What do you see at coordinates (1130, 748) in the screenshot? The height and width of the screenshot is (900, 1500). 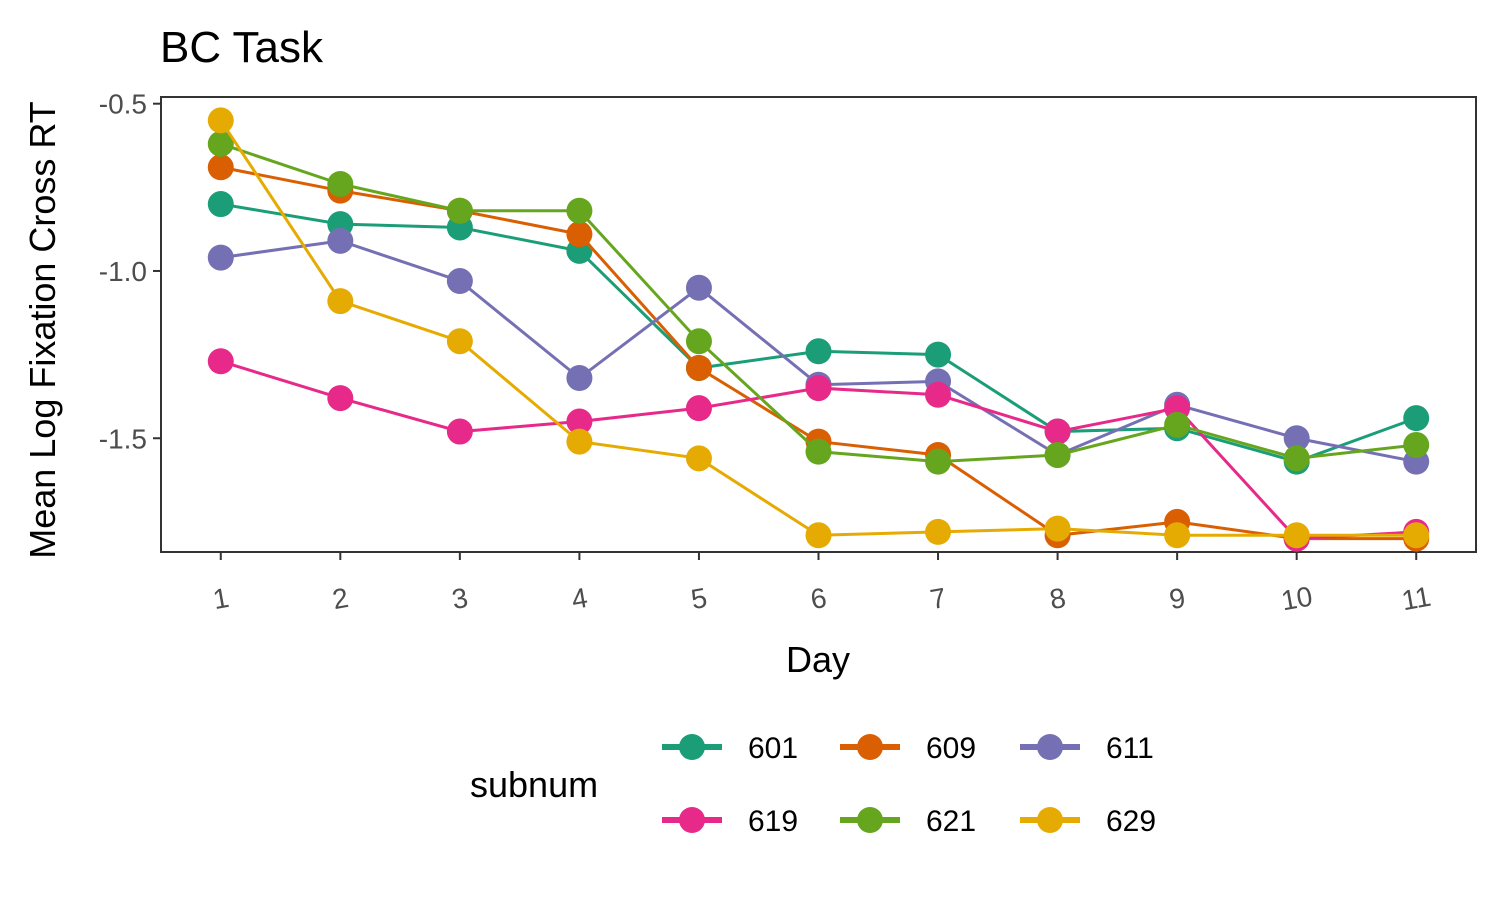 I see `legend-item-label: 611` at bounding box center [1130, 748].